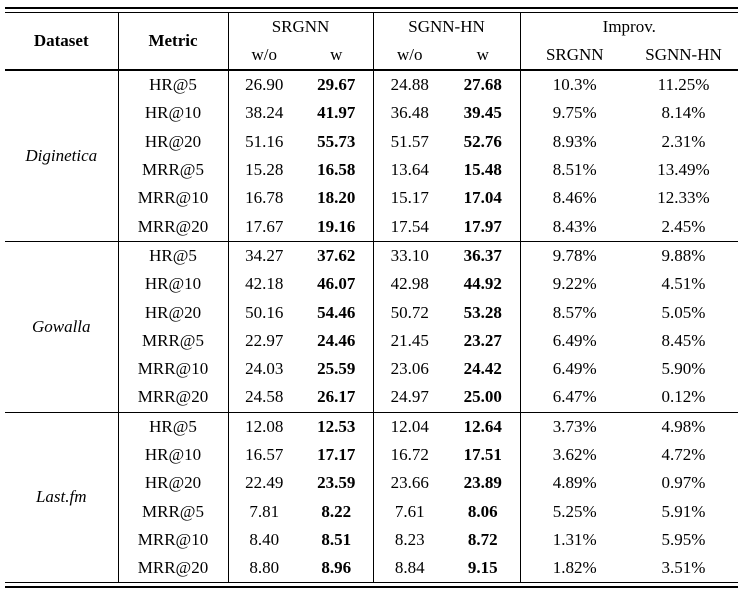  I want to click on improv-sgnnhn-value: 0.97%, so click(683, 483).